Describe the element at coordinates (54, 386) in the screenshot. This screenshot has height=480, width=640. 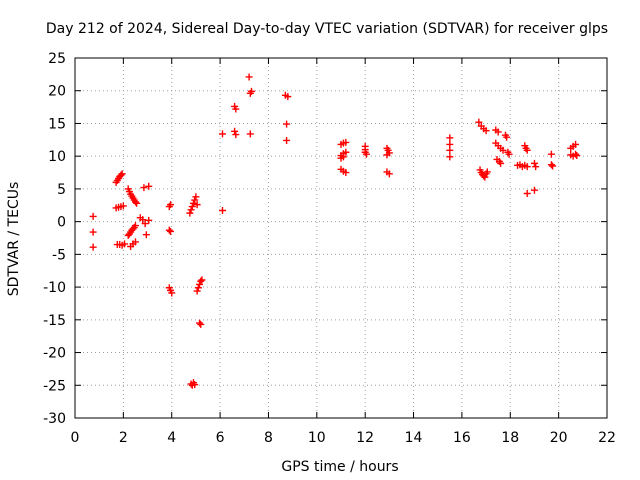
I see `y-tick-label: -25` at that location.